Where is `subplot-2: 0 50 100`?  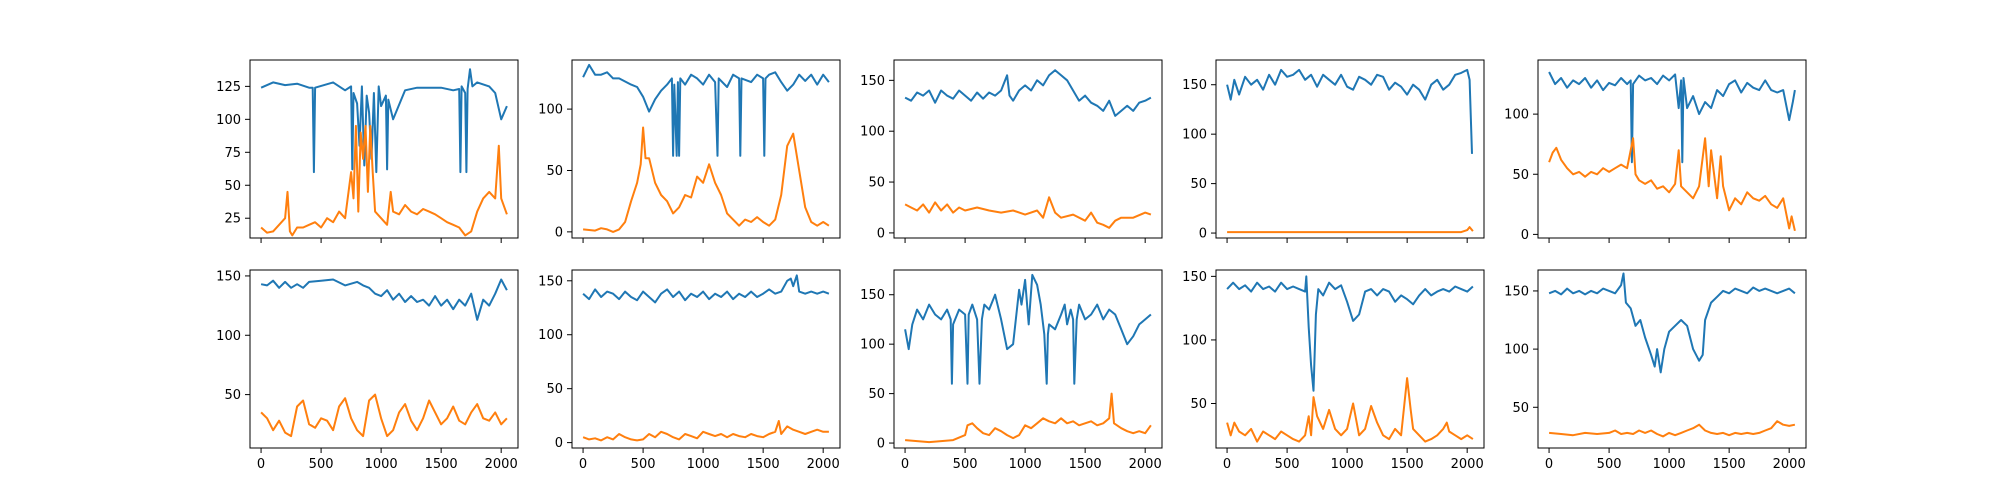
subplot-2: 0 50 100 is located at coordinates (689, 151).